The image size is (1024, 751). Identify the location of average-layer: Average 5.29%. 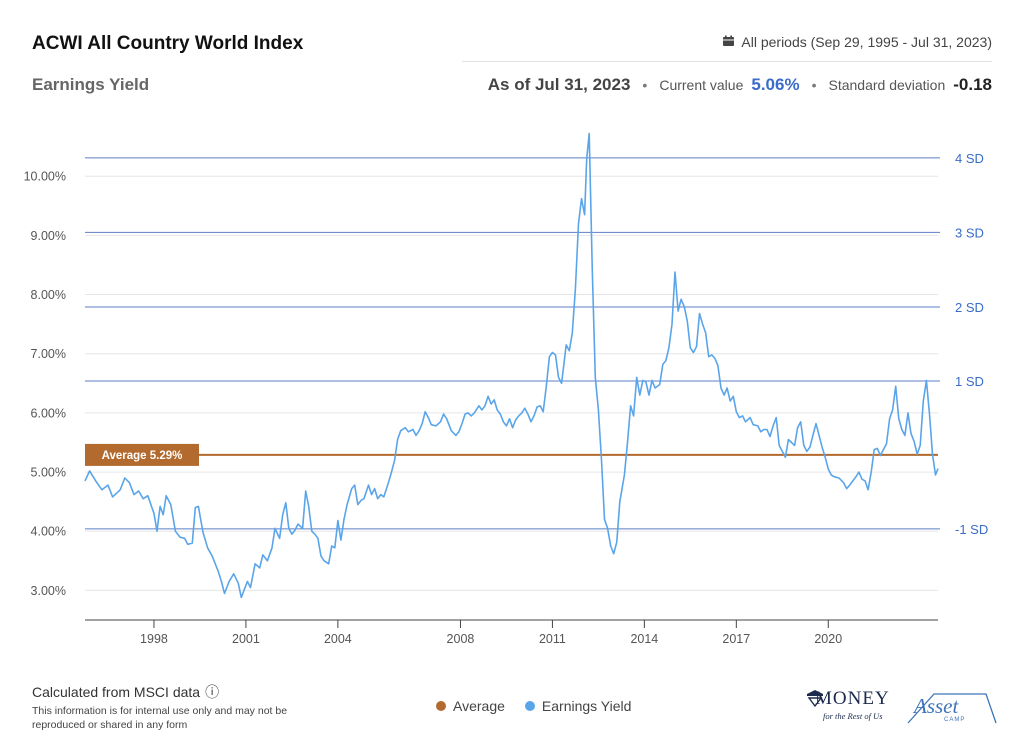
(511, 454).